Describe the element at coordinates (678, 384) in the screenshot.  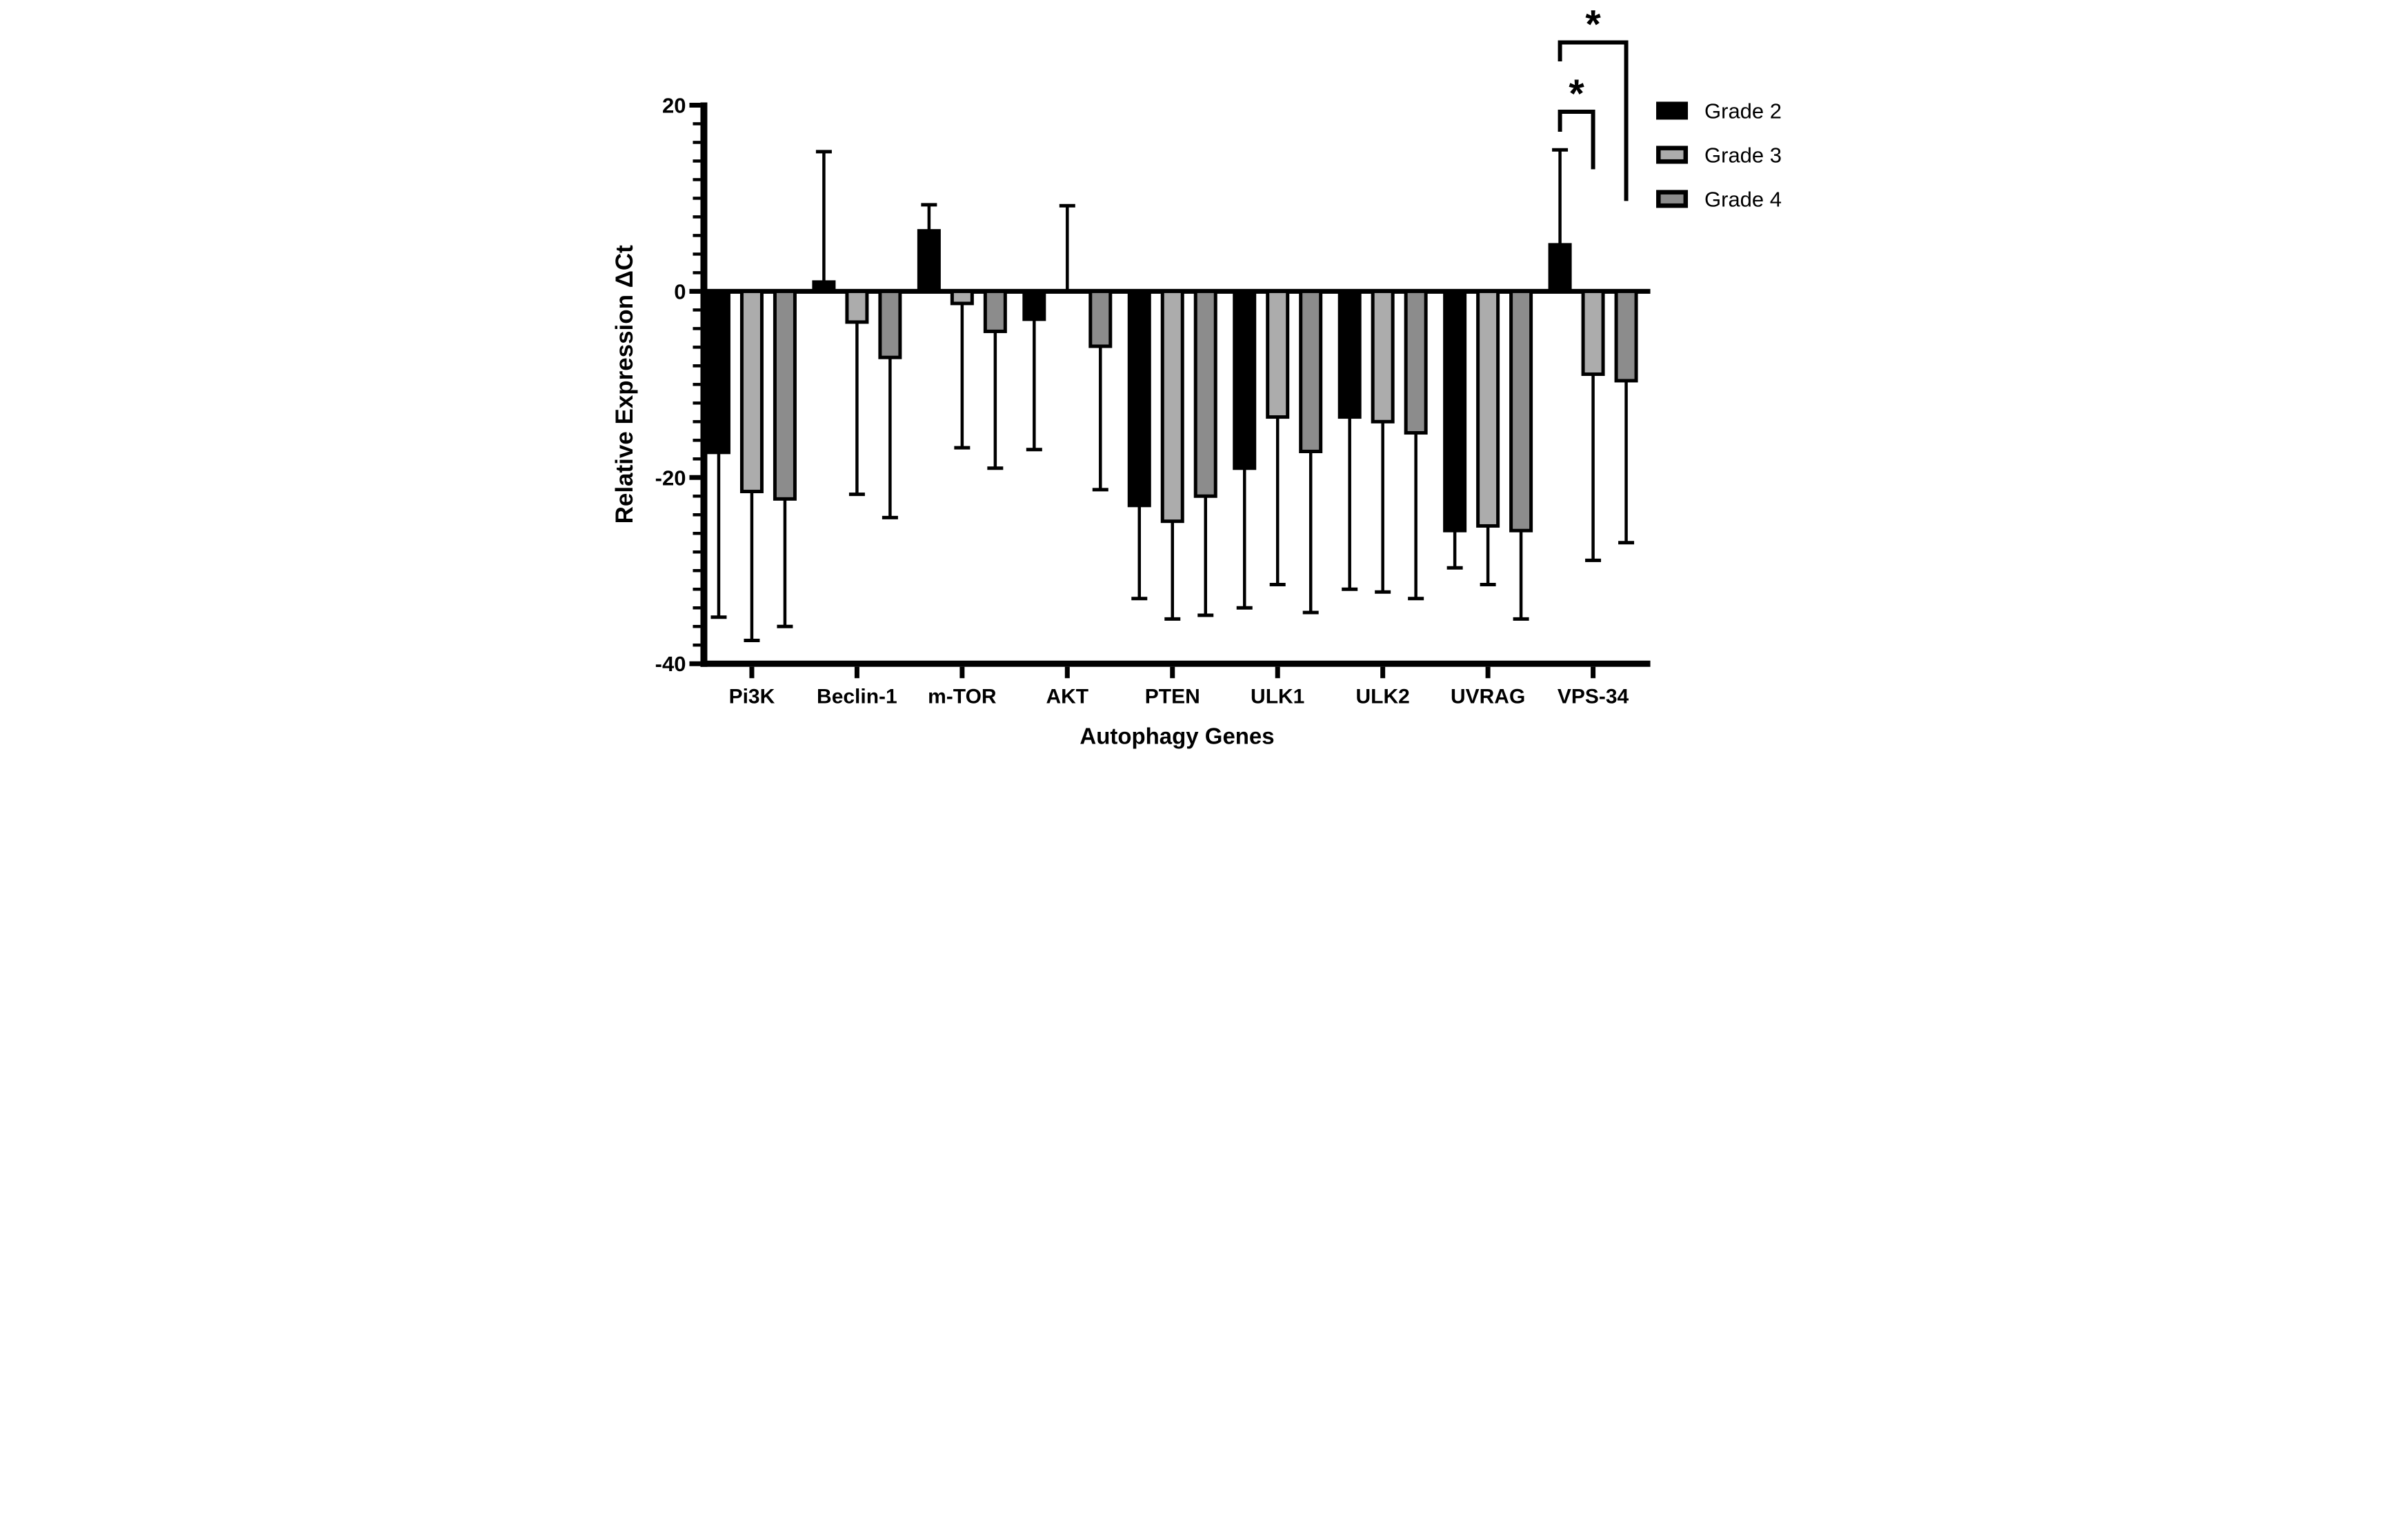
I see `y-ticks: 20 0 -20 -40` at that location.